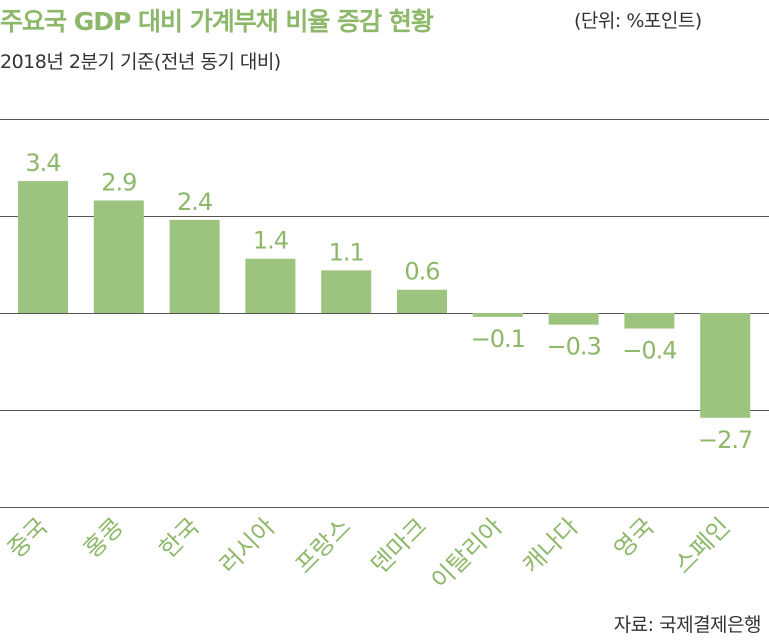 This screenshot has width=769, height=642. I want to click on category-label: 스페인, so click(702, 545).